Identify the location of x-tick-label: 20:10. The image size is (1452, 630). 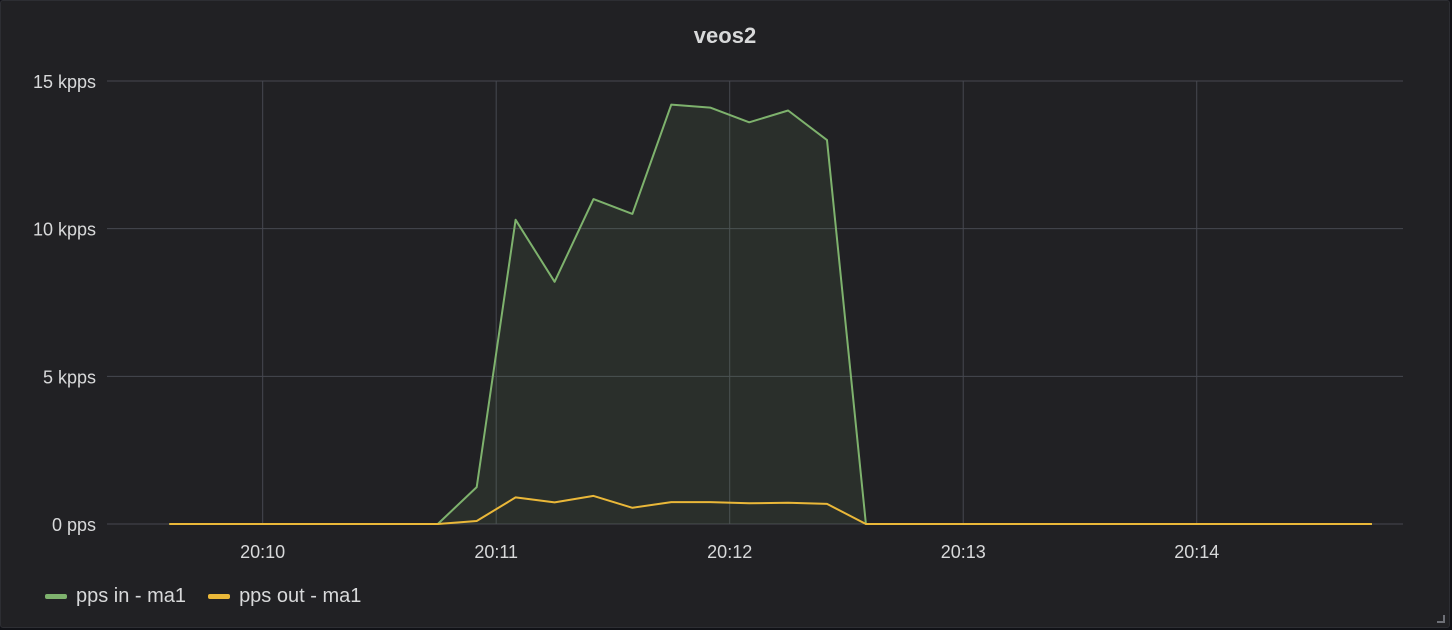
(262, 552).